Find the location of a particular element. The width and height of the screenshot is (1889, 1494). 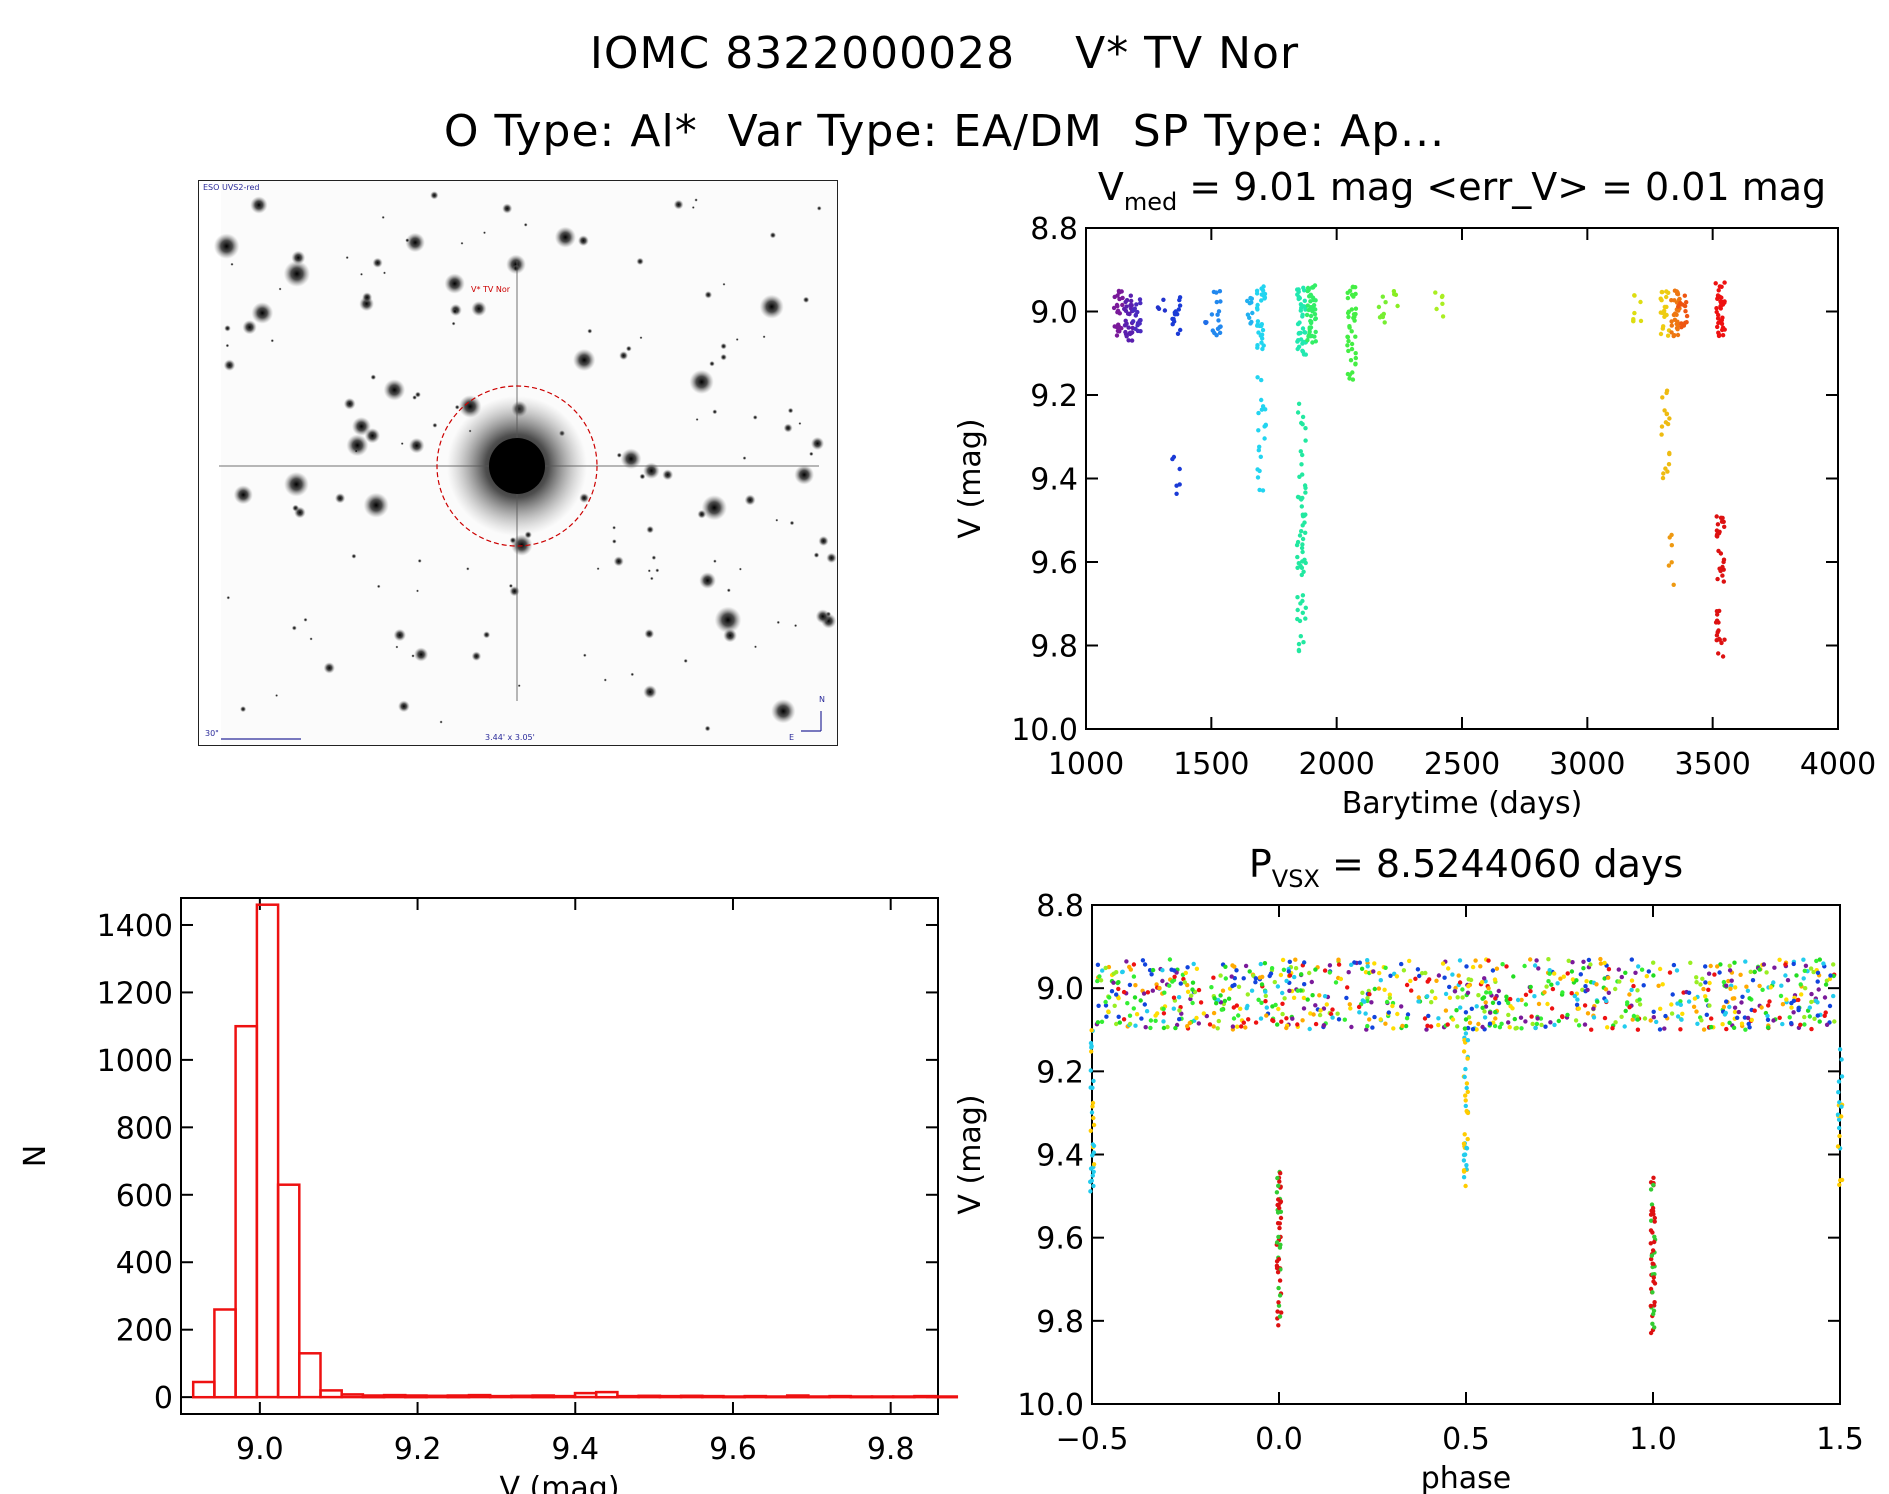

light-curve-ytick-label: 8.8 is located at coordinates (1054, 229).